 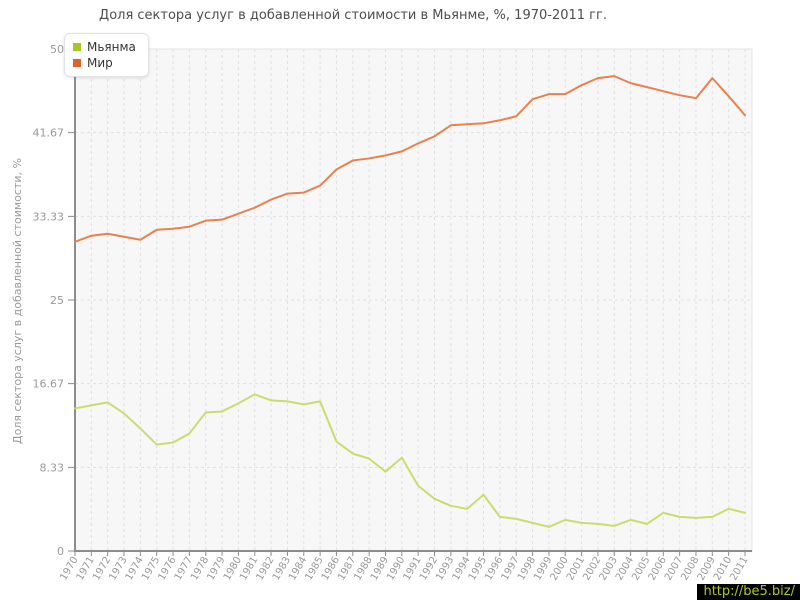 What do you see at coordinates (77, 63) in the screenshot?
I see `legend-swatch-world` at bounding box center [77, 63].